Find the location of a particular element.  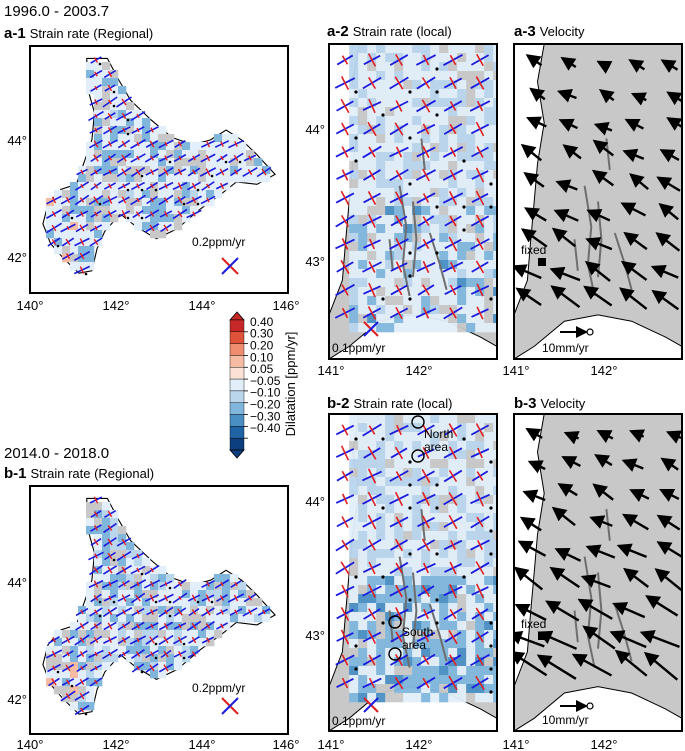

colorbar-label: Dilatation [ppm/yr] is located at coordinates (290, 384).